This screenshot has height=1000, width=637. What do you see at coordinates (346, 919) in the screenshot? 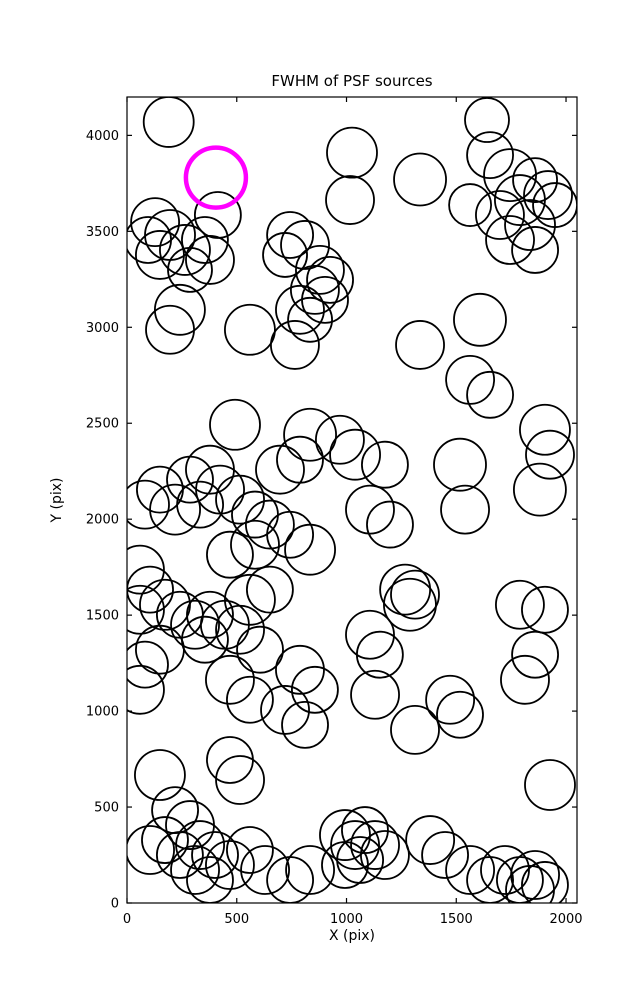
I see `x-tick-label: 1000` at bounding box center [346, 919].